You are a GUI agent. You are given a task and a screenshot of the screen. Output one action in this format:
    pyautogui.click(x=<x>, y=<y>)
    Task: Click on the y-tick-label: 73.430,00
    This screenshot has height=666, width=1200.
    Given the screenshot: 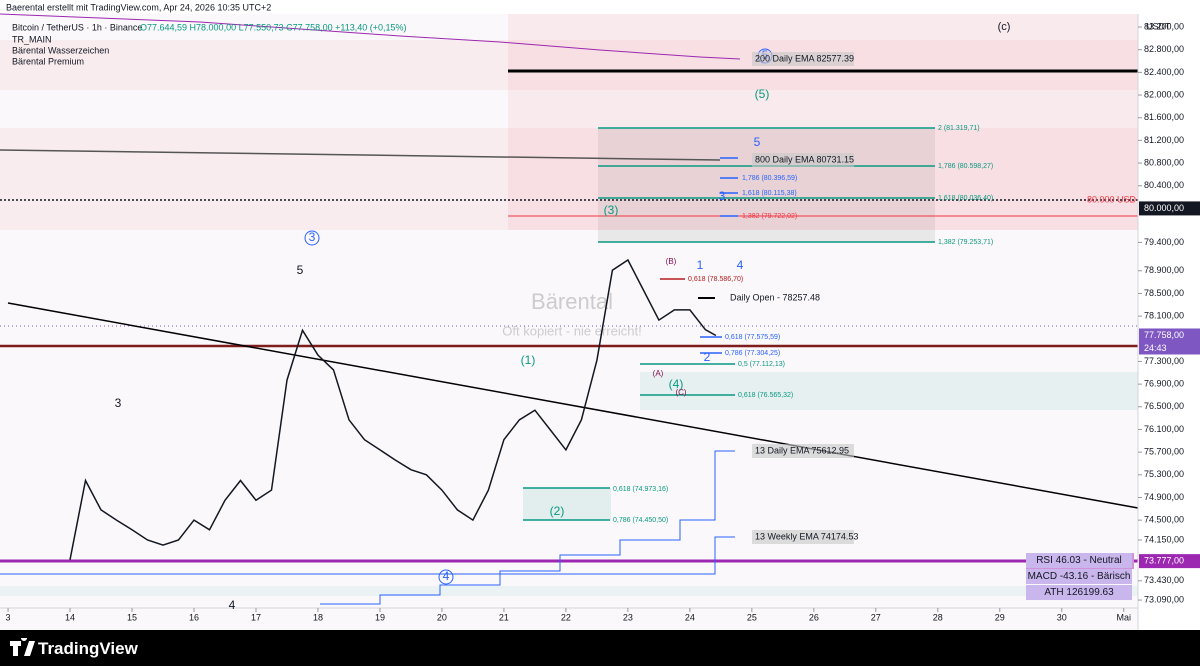 What is the action you would take?
    pyautogui.click(x=1164, y=580)
    